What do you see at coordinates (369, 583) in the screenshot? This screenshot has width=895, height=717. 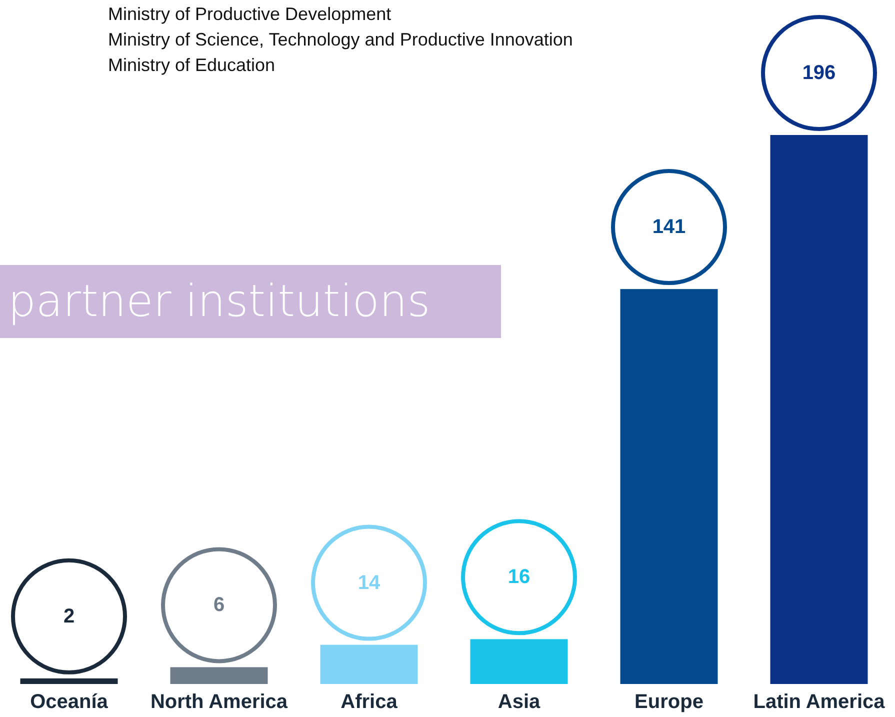 I see `data-label: 14` at bounding box center [369, 583].